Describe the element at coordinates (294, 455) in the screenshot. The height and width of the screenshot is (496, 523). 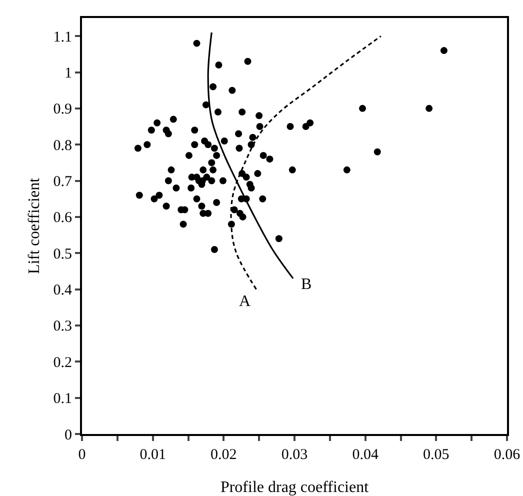
I see `x-tick-label: 0.03` at that location.